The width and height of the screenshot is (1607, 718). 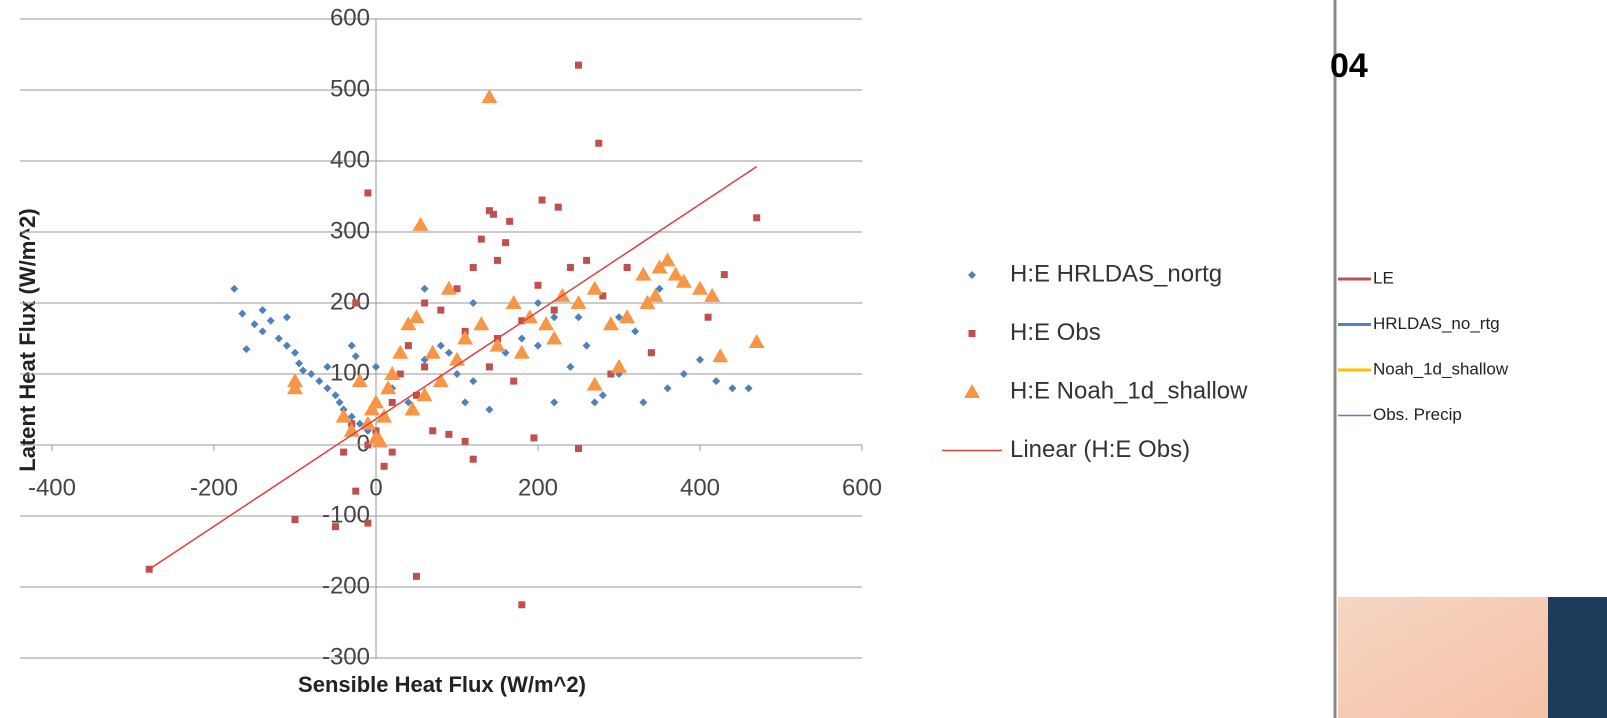 I want to click on legend-label: Linear (H:E Obs), so click(x=1100, y=449).